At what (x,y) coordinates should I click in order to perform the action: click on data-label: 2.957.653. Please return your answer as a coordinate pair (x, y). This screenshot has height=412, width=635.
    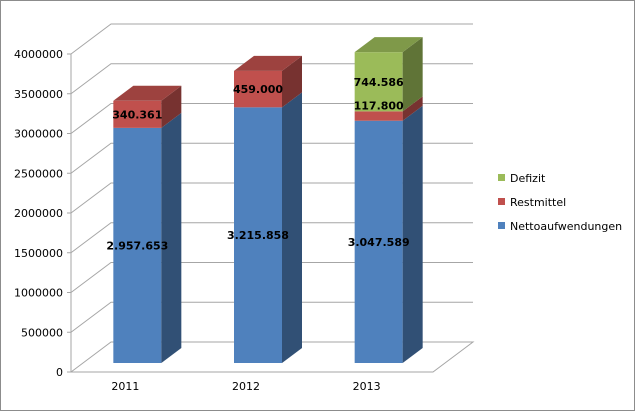
    Looking at the image, I should click on (137, 245).